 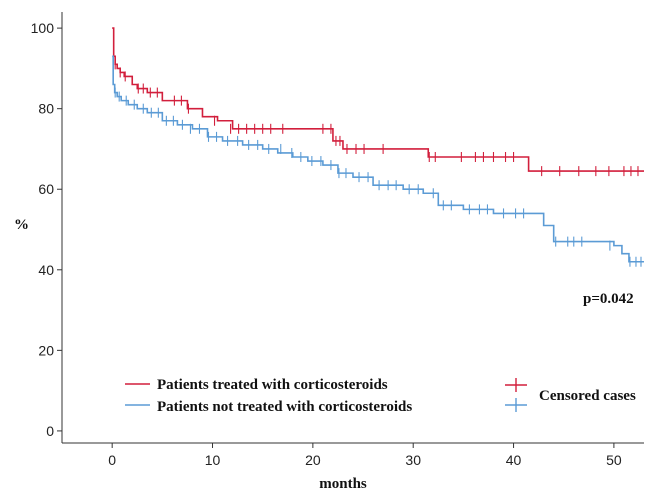 What do you see at coordinates (46, 350) in the screenshot?
I see `y-tick-label-20: 20` at bounding box center [46, 350].